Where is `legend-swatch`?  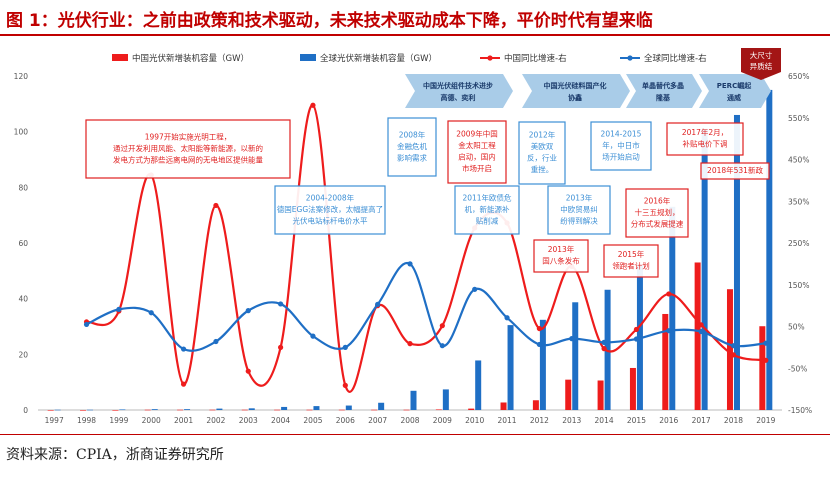
legend-swatch is located at coordinates (308, 57).